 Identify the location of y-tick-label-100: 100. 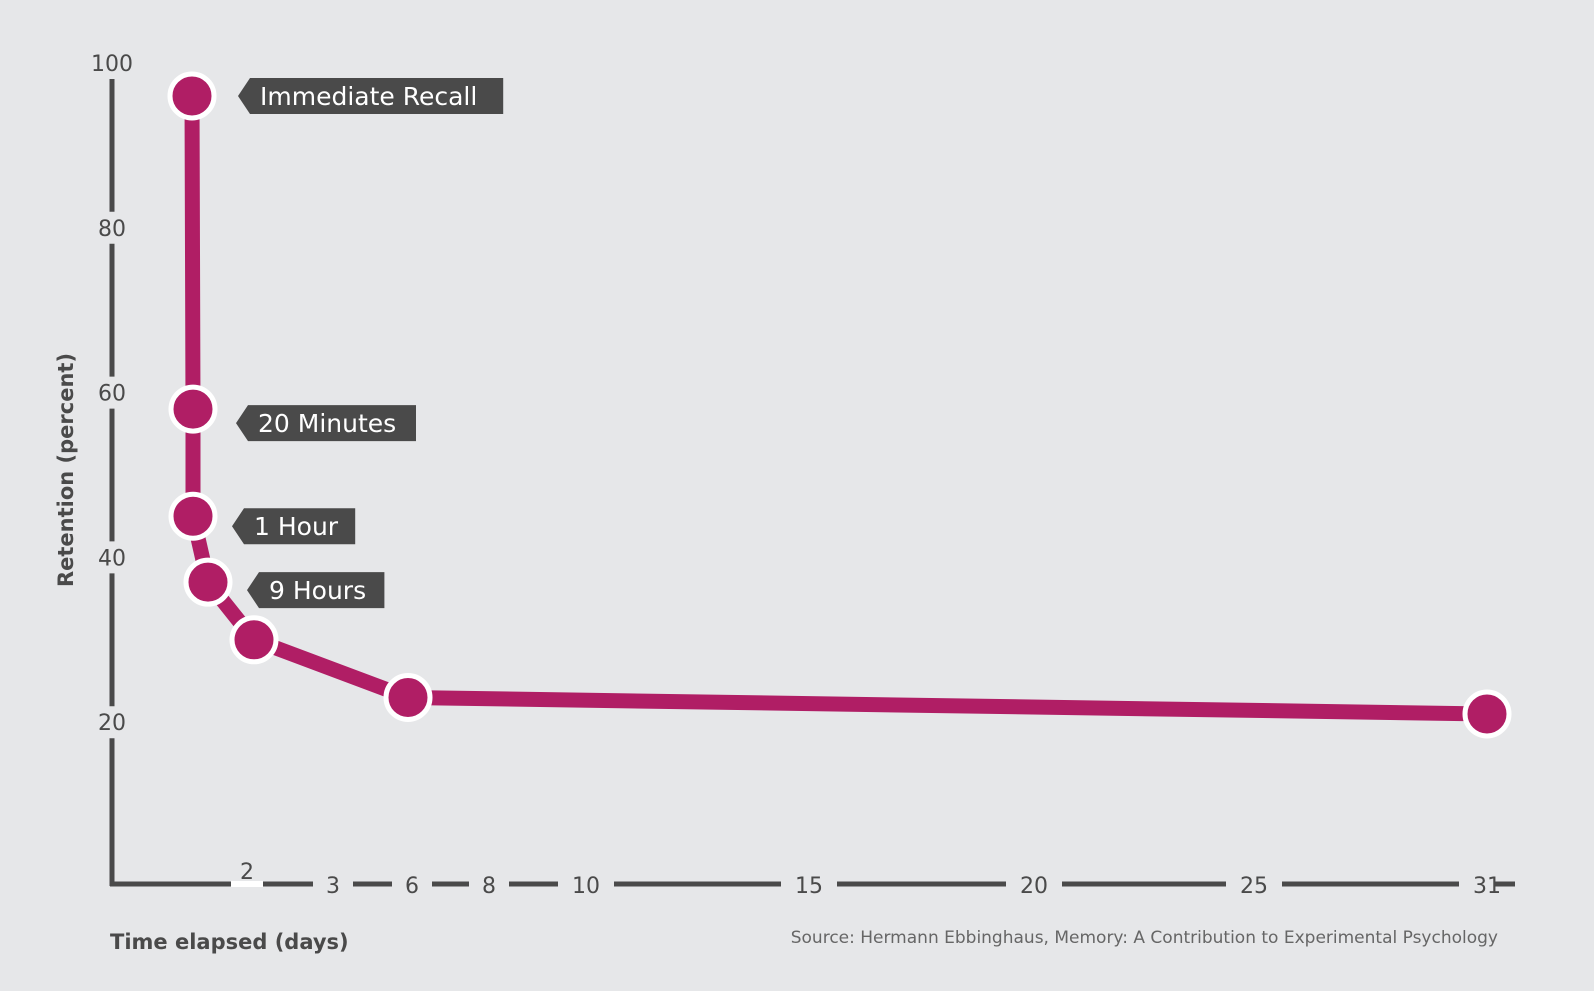
(112, 64).